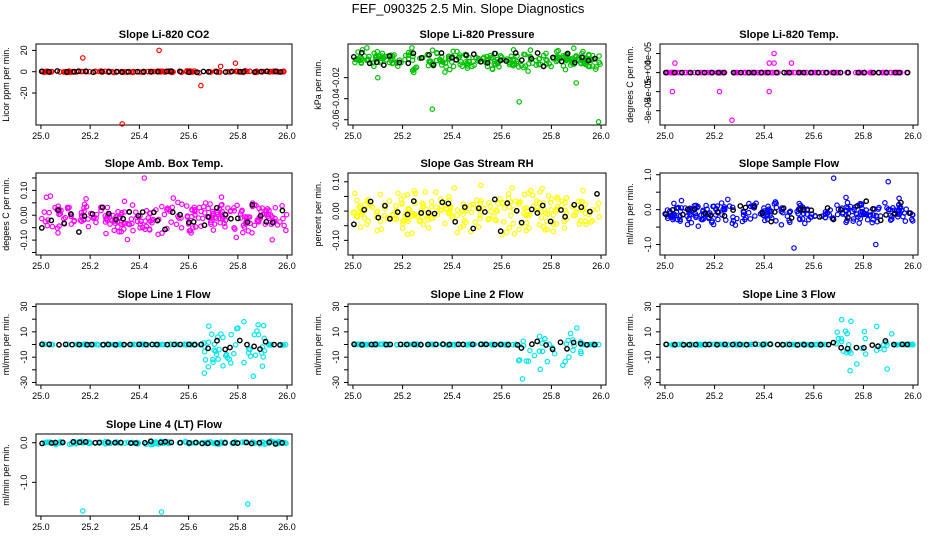 This screenshot has width=936, height=540. What do you see at coordinates (24, 191) in the screenshot?
I see `y-tick-label: 0.10` at bounding box center [24, 191].